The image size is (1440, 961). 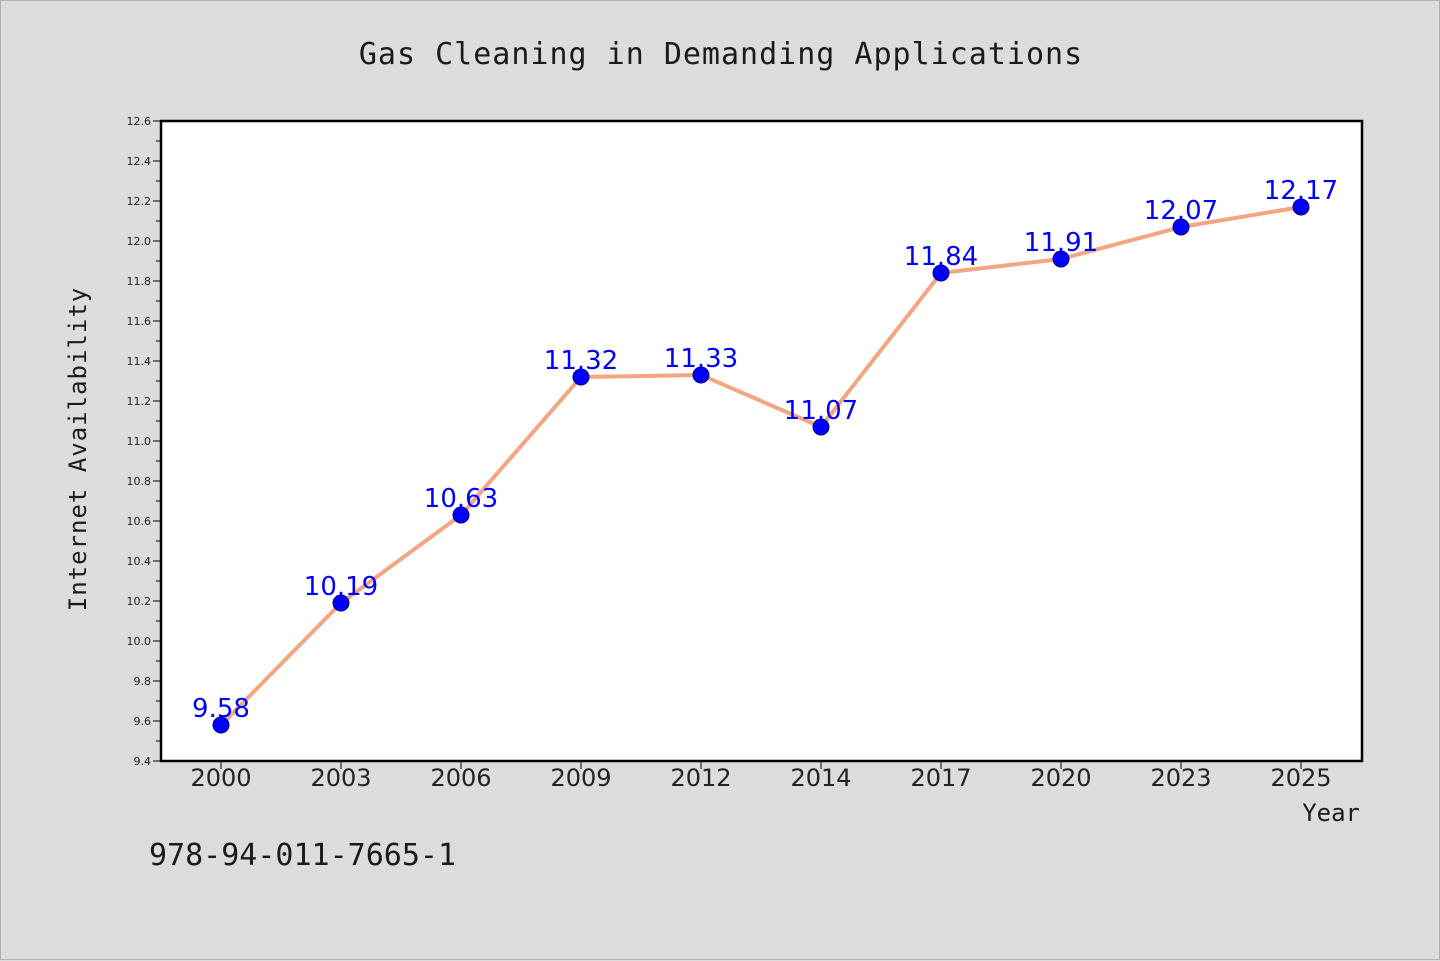 I want to click on x-tick-label: 2025, so click(x=1300, y=778).